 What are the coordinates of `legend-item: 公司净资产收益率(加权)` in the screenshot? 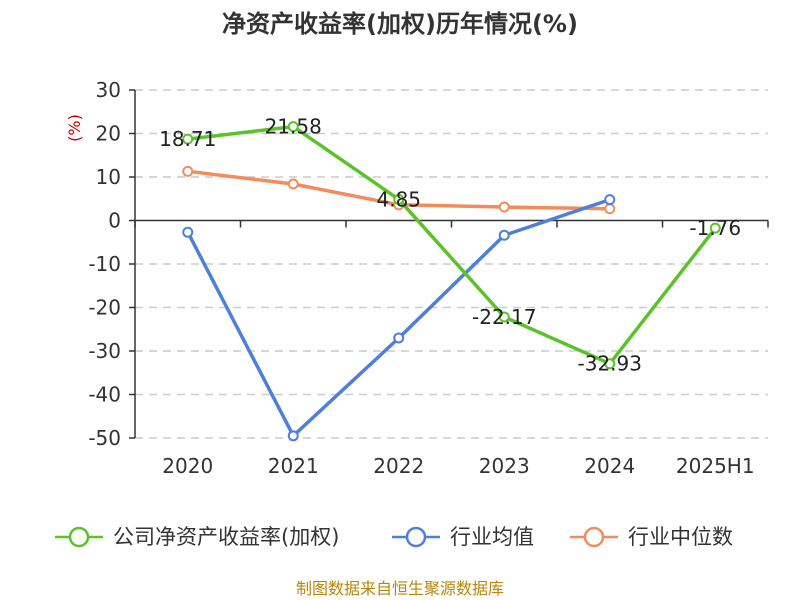 It's located at (197, 537).